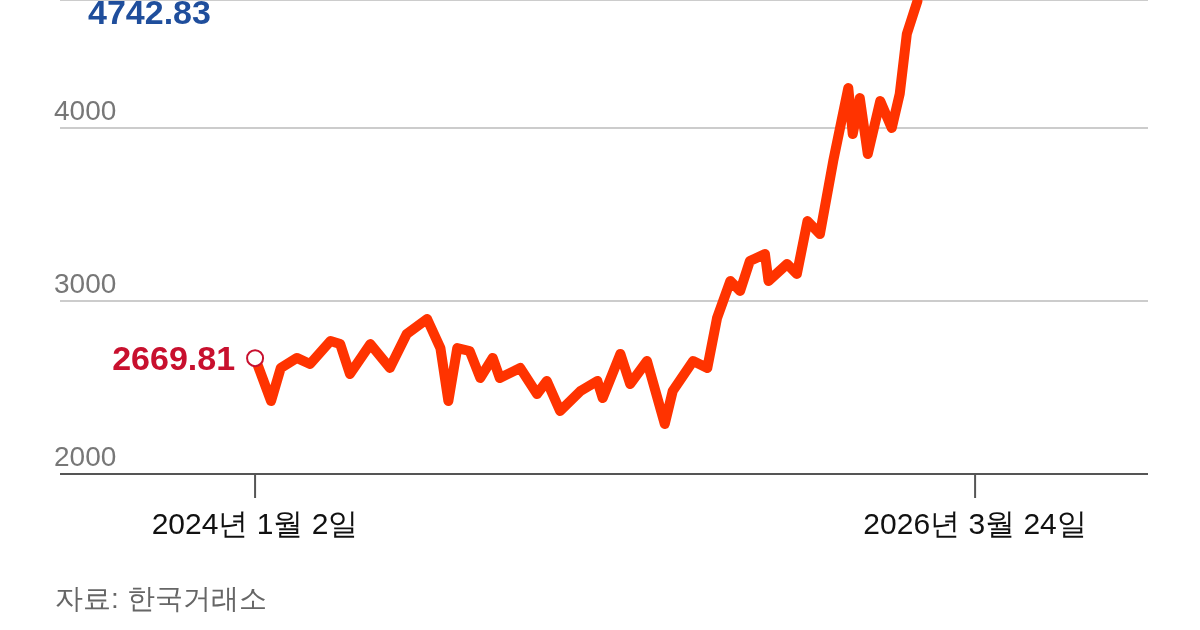  I want to click on text: 자료: 한국거래소, so click(161, 599).